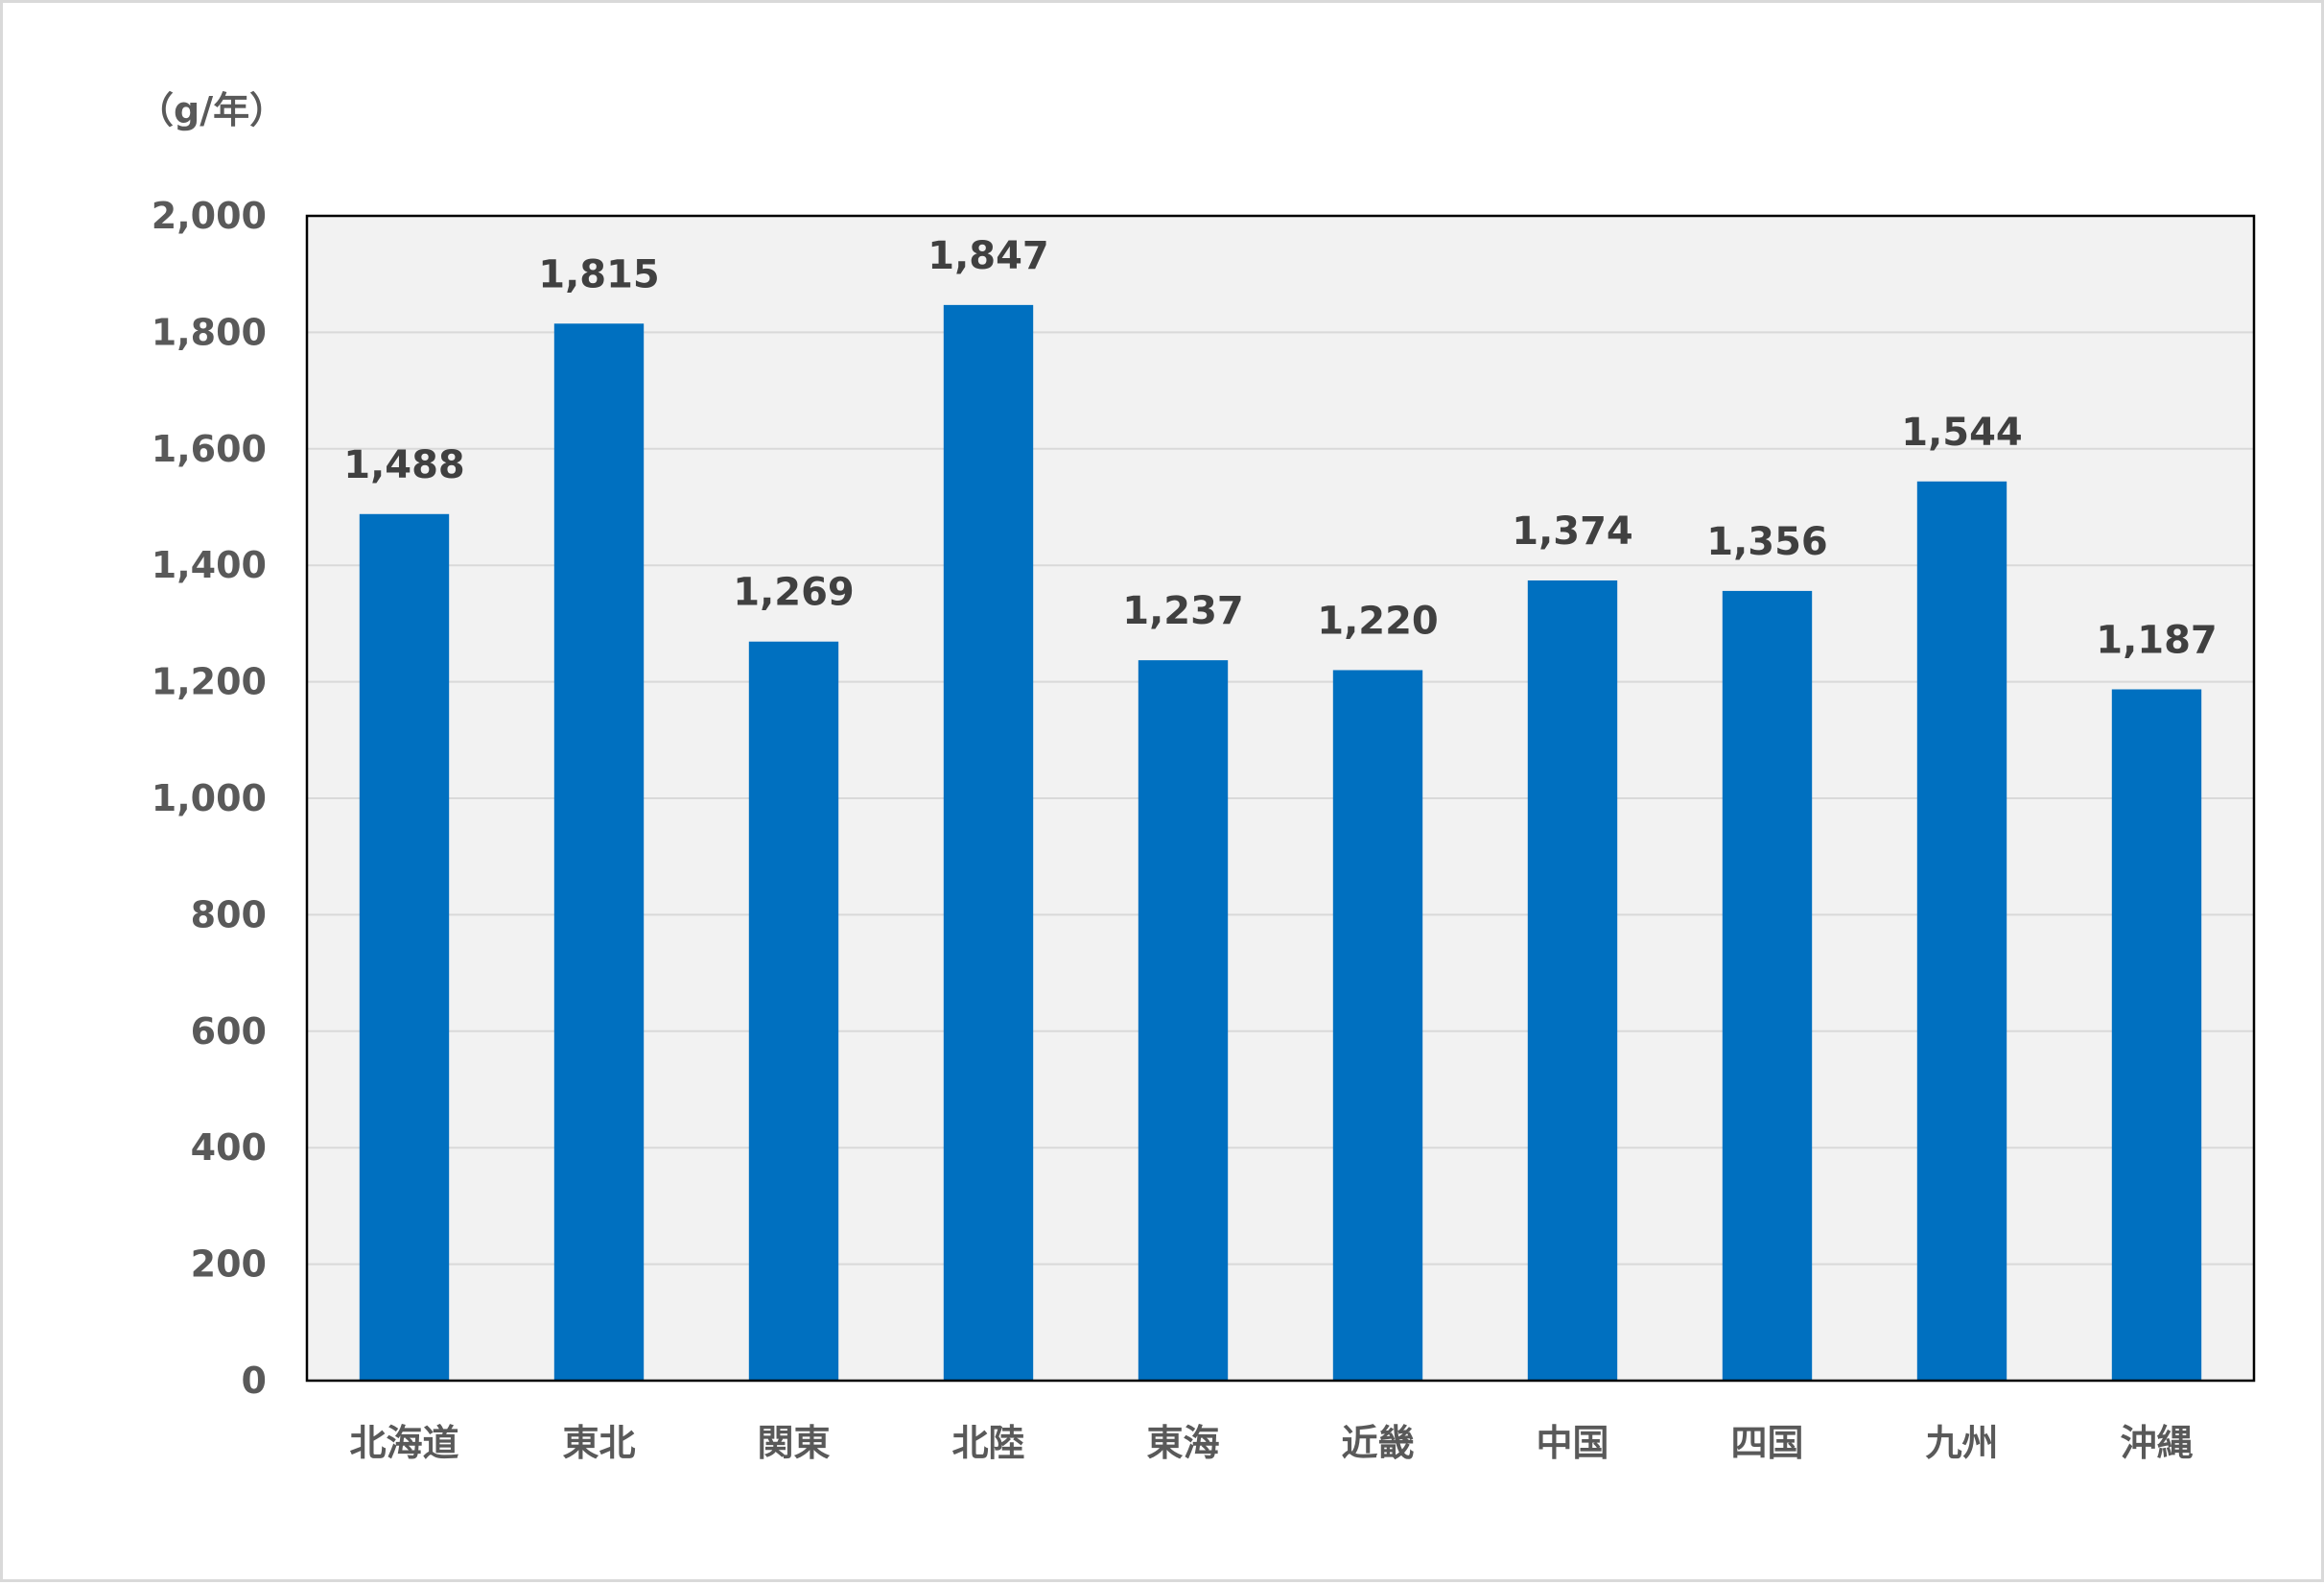 This screenshot has height=1585, width=2324. Describe the element at coordinates (2156, 1443) in the screenshot. I see `x-tick-label: 沖縄` at that location.